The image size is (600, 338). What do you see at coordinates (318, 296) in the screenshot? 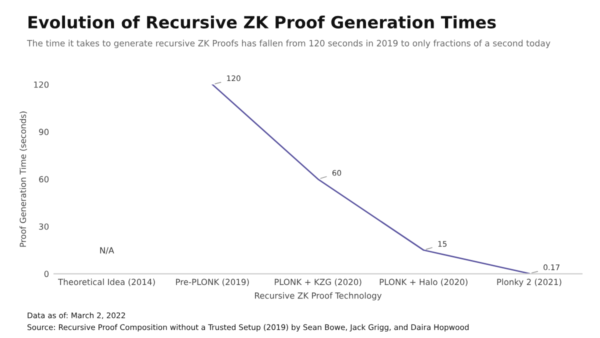
I see `x-axis-title: Recursive ZK Proof Technology` at bounding box center [318, 296].